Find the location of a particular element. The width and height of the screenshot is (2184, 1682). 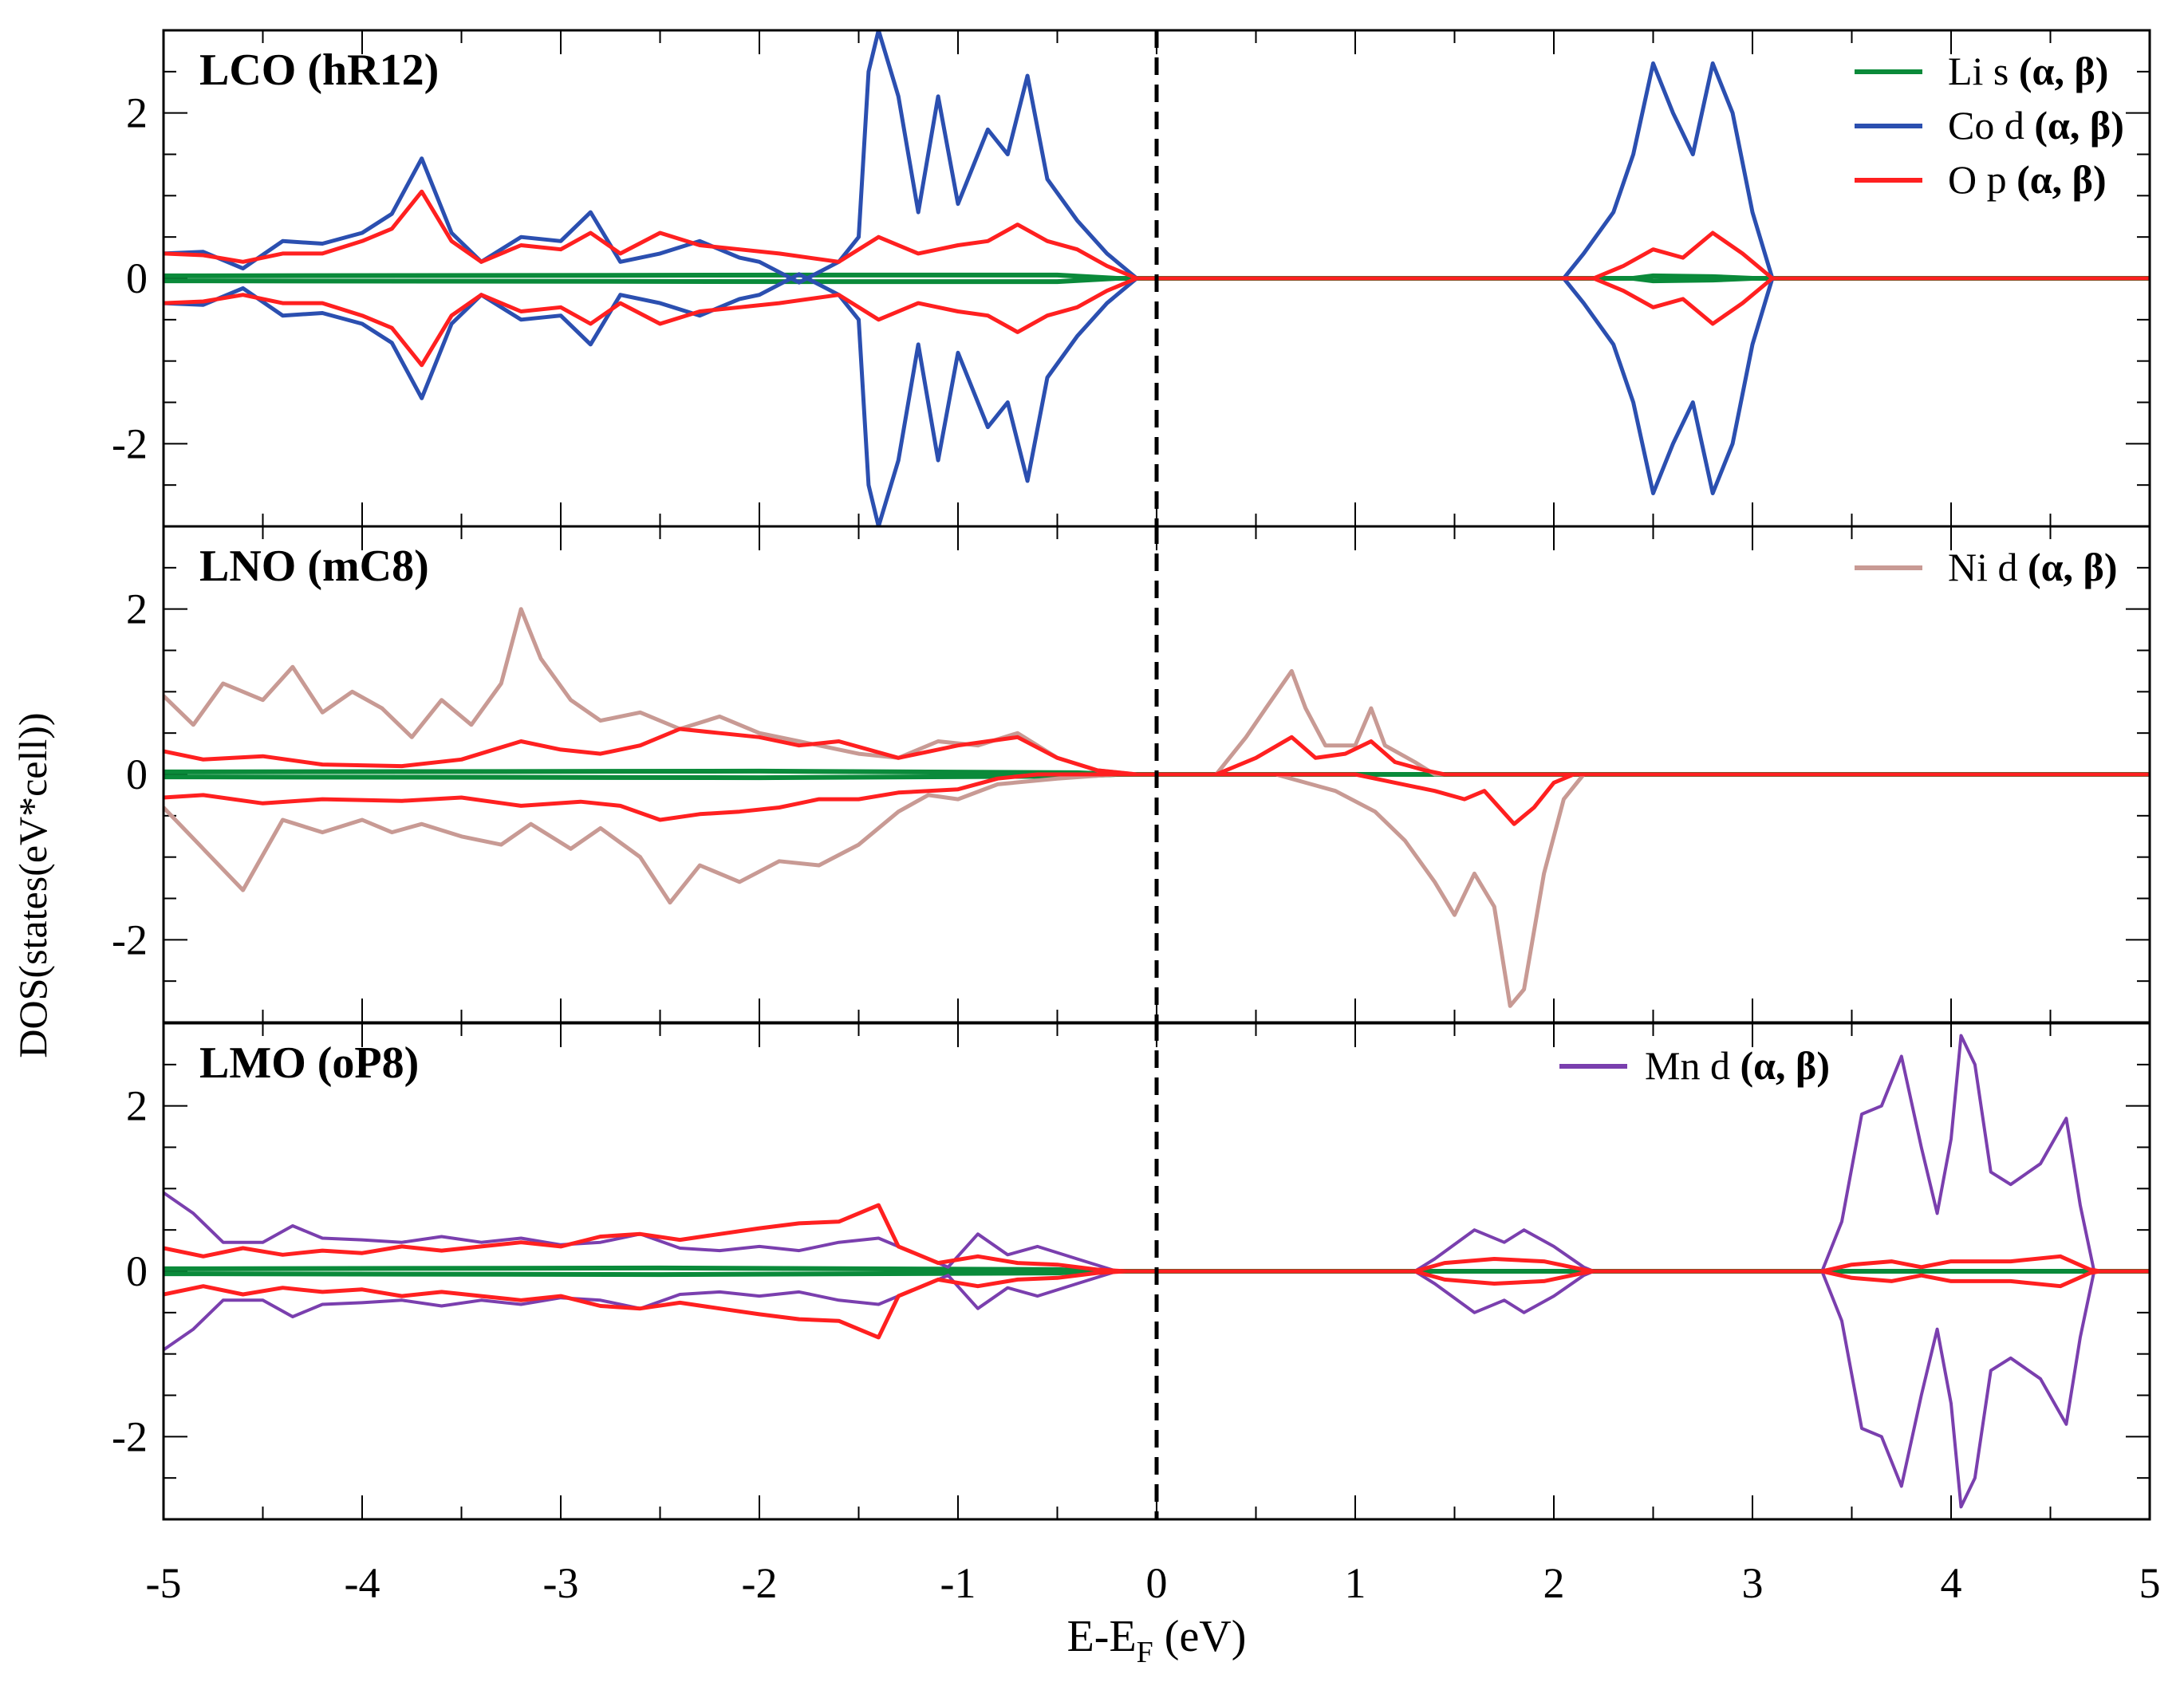

x-tick-label: 5 is located at coordinates (2150, 1583).